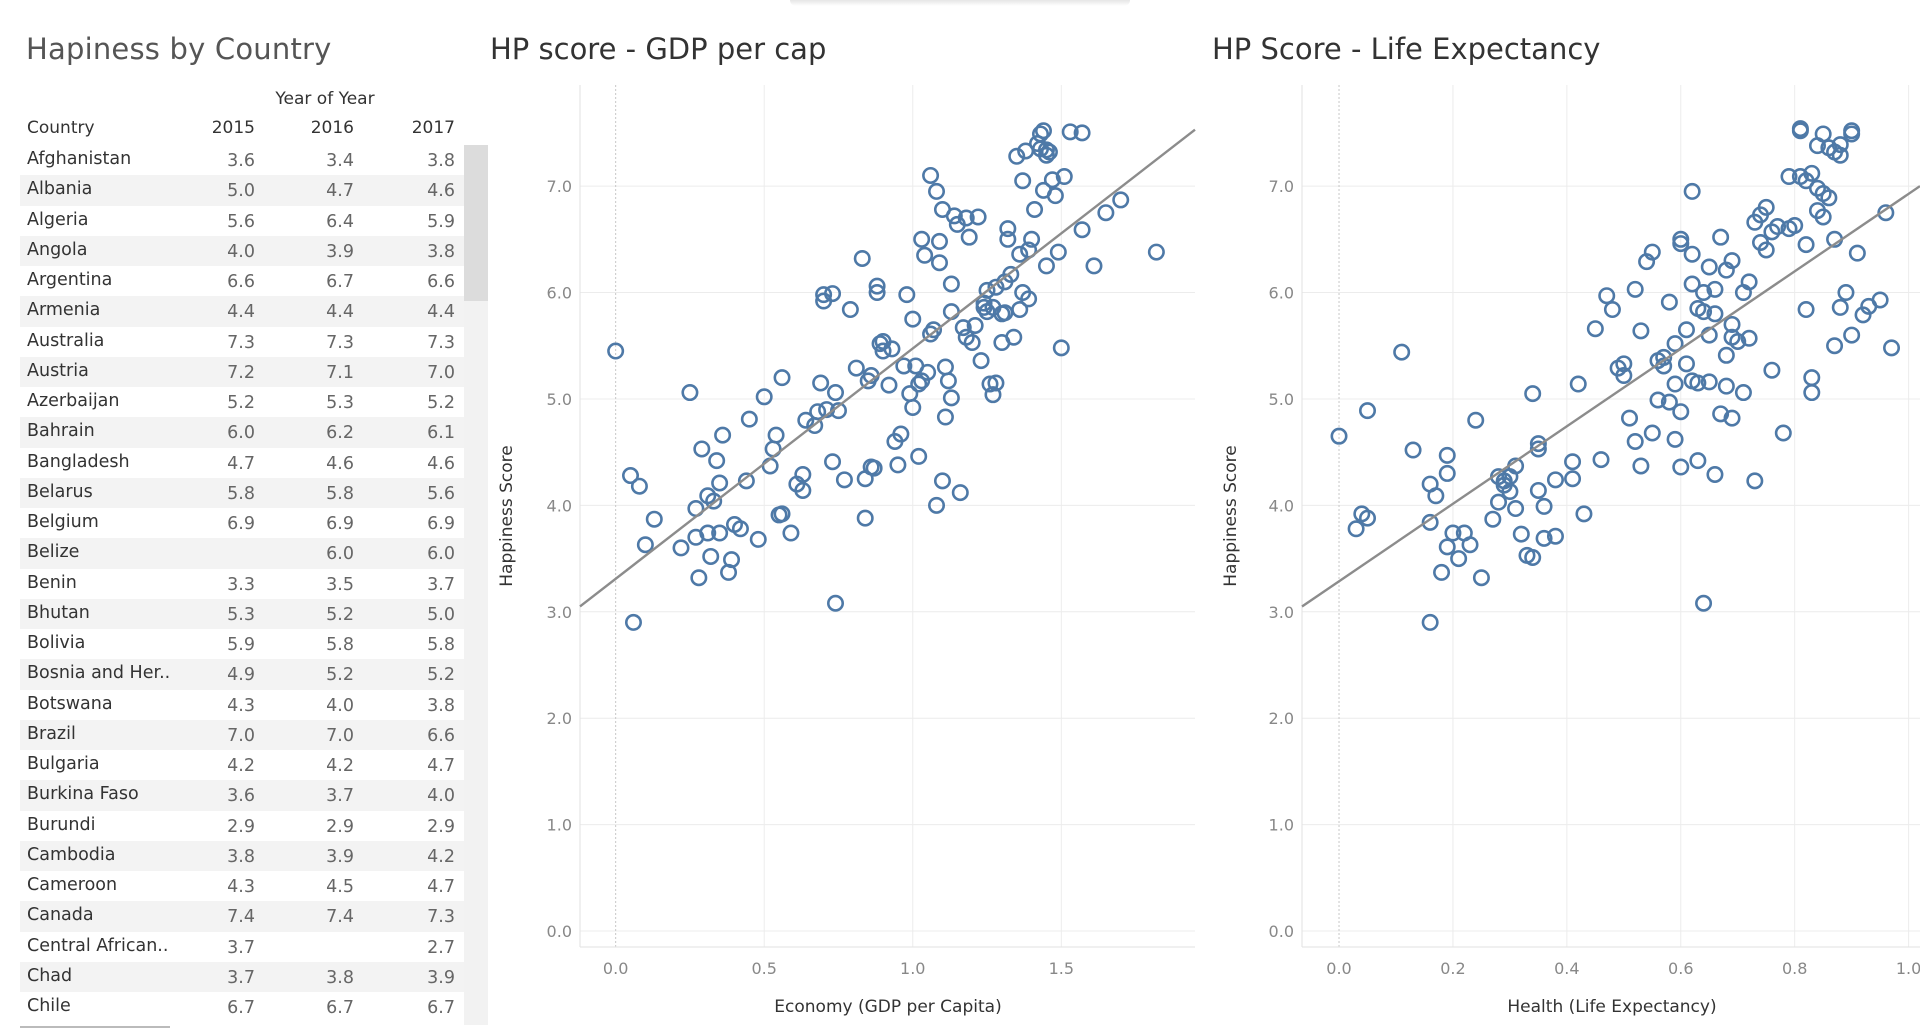  I want to click on table-row: Belarus 5.8 5.8 5.6, so click(245, 492).